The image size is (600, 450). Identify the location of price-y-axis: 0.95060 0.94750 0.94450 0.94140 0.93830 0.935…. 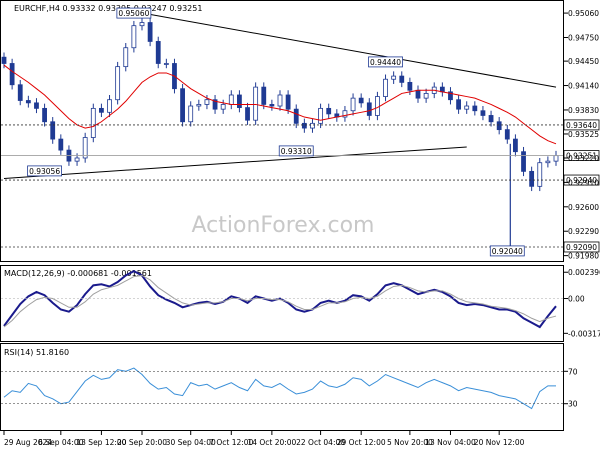
(581, 135).